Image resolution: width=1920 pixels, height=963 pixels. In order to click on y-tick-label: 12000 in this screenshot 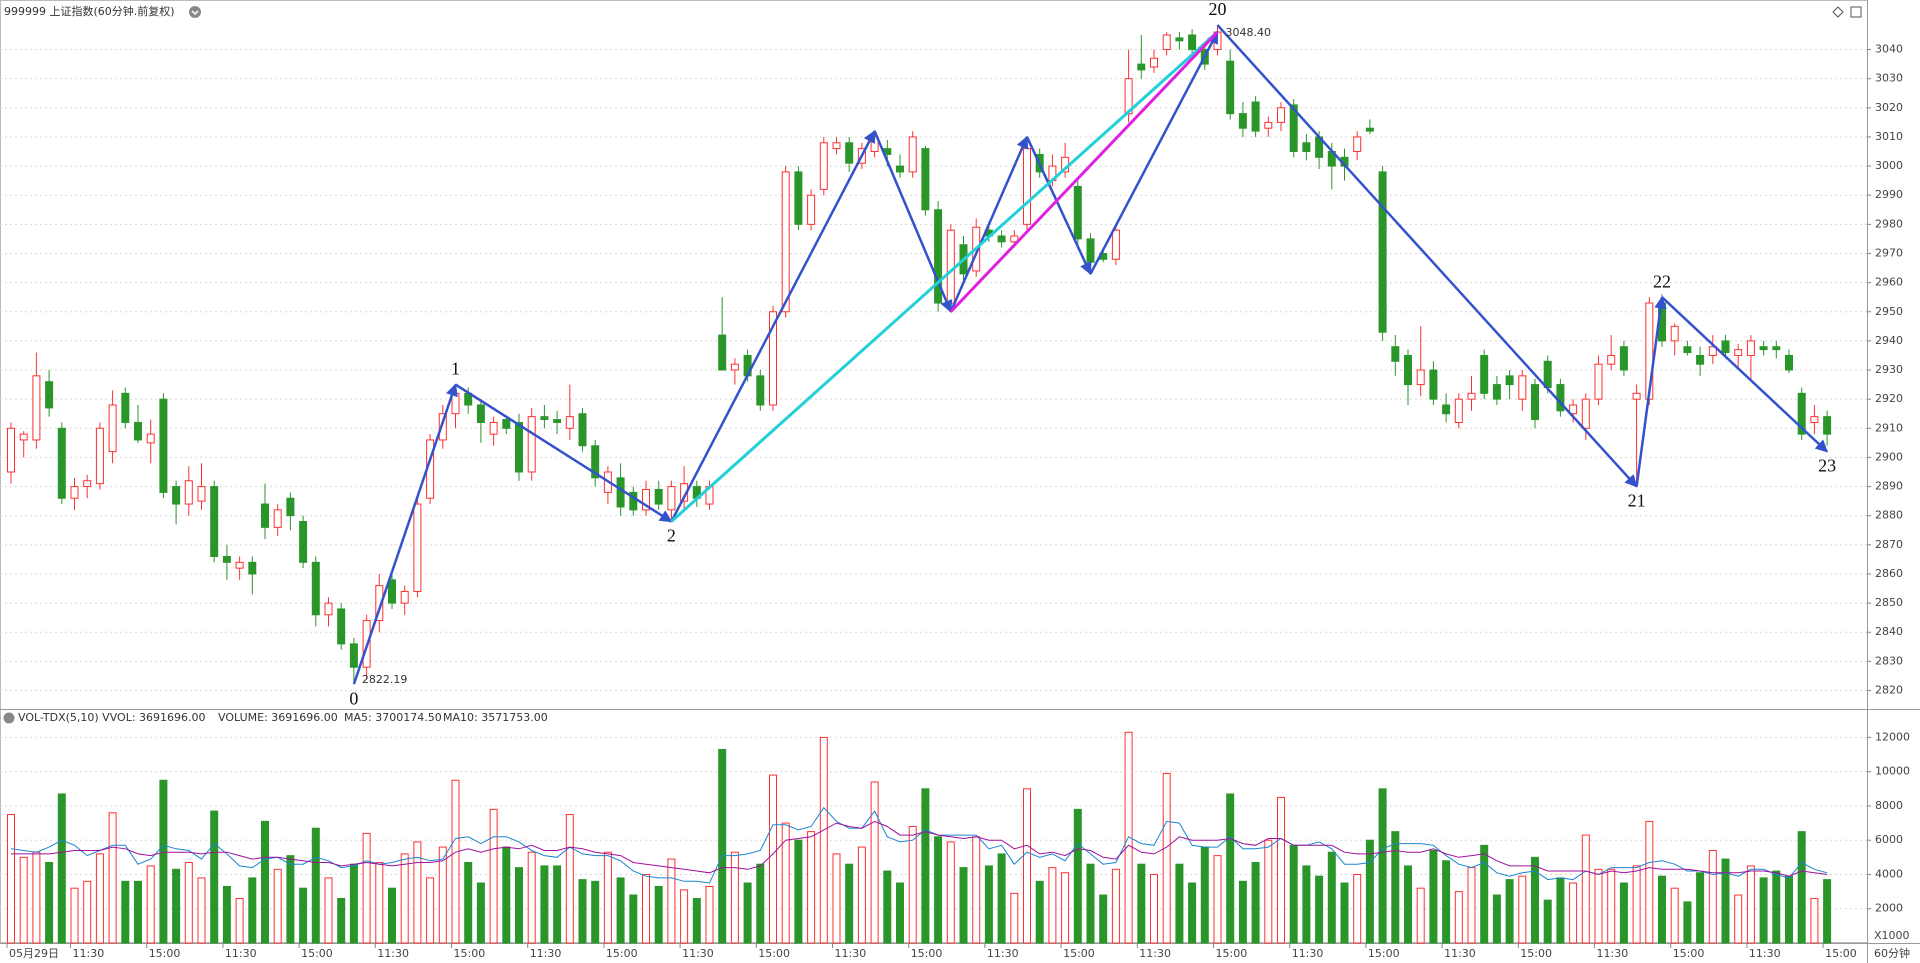, I will do `click(1892, 736)`.